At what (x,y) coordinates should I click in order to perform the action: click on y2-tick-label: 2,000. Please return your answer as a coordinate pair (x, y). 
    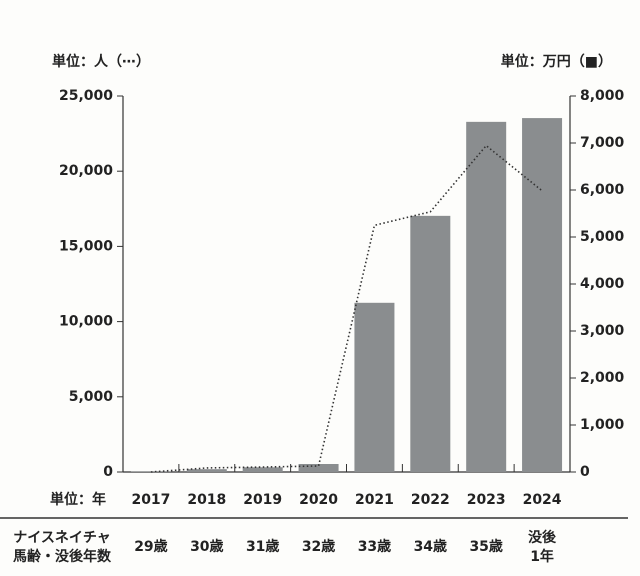
    Looking at the image, I should click on (602, 378).